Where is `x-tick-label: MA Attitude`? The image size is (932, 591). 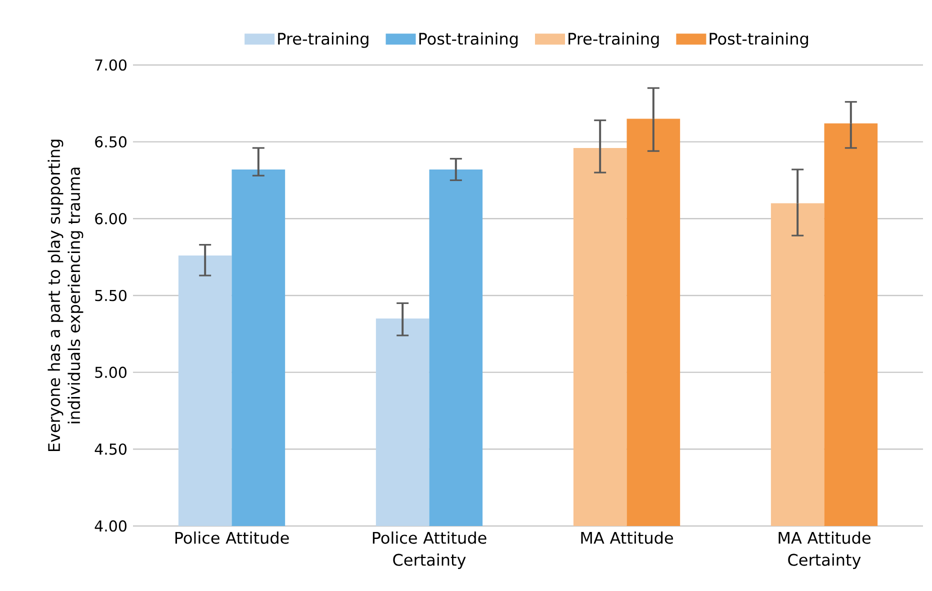
x-tick-label: MA Attitude is located at coordinates (627, 538).